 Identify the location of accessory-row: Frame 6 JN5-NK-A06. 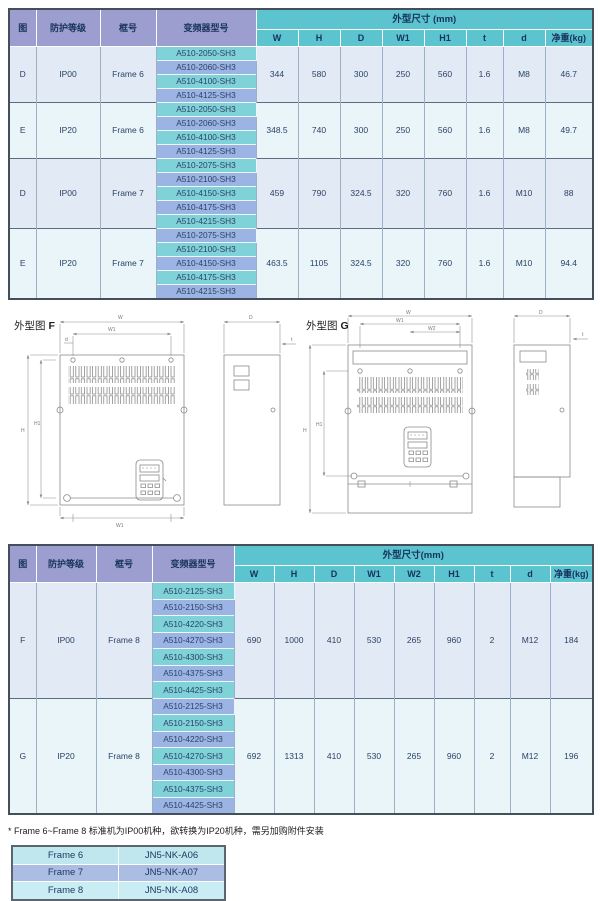
(118, 855).